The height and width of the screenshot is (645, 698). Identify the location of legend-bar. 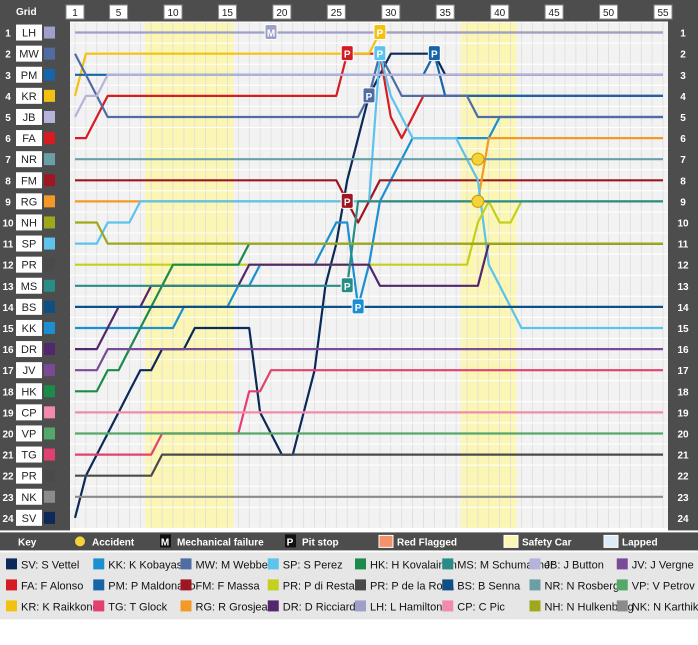
(349, 541).